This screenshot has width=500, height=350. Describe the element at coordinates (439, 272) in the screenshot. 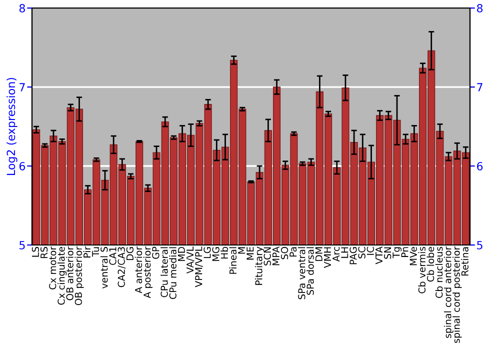

I see `x-tick-label: Cb nucleus` at that location.